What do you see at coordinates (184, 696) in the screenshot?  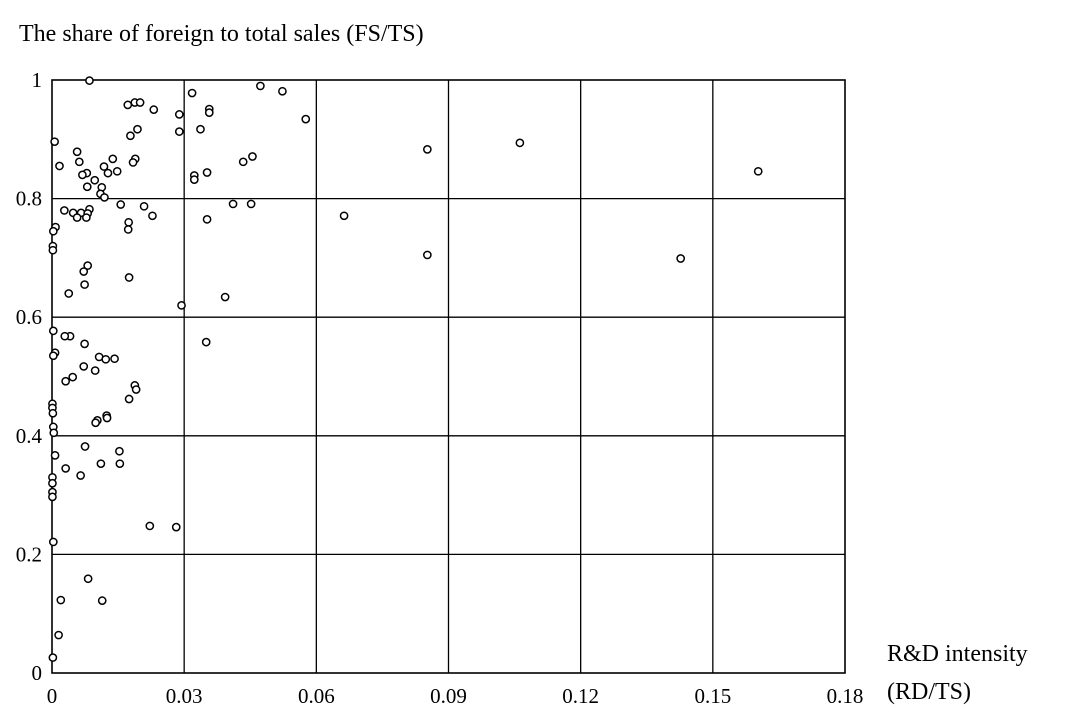 I see `x-tick-label: 0.03` at bounding box center [184, 696].